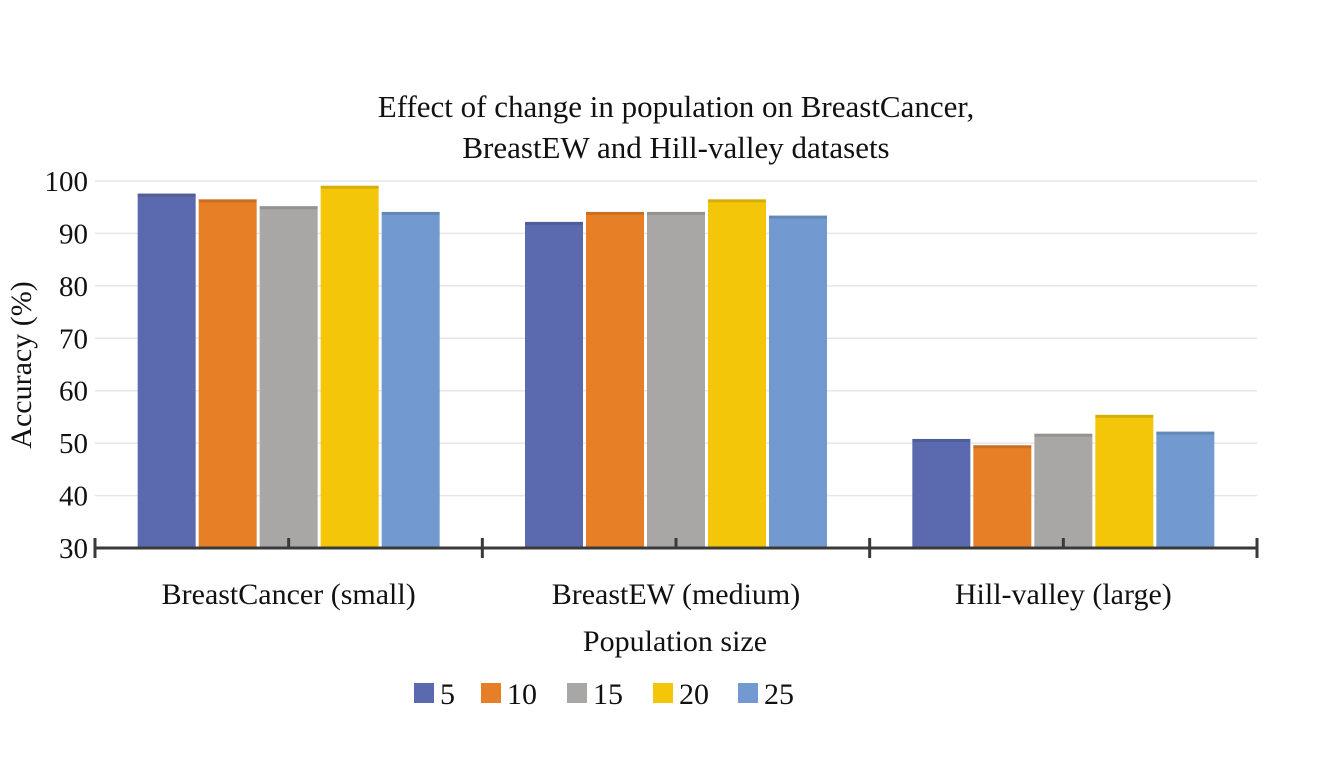  I want to click on y-tick-labels: 30 40 50 60 70 80 90 100, so click(67, 365).